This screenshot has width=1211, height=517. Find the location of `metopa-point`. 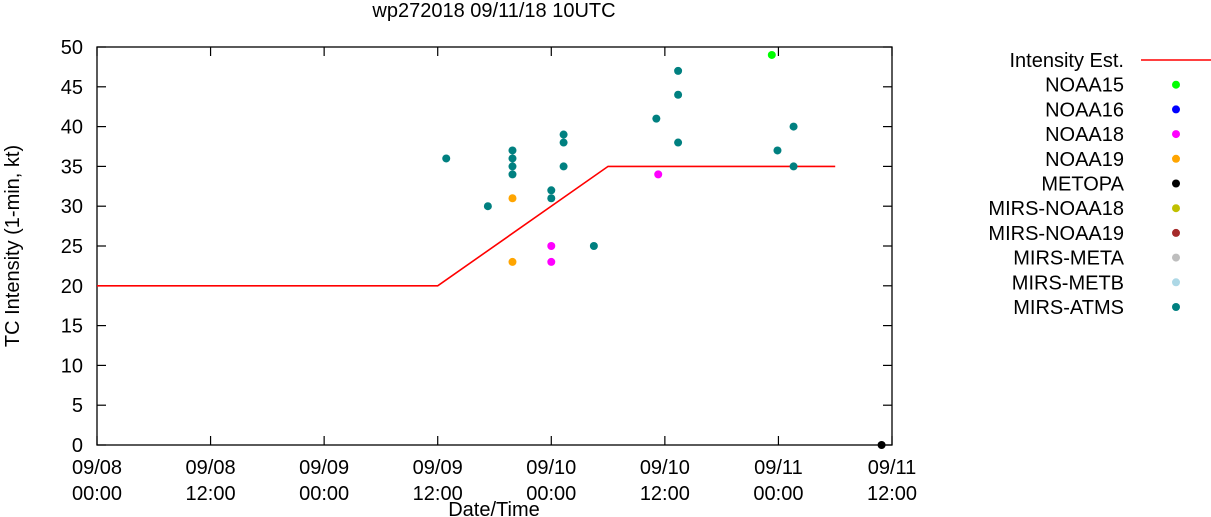

metopa-point is located at coordinates (881, 445).